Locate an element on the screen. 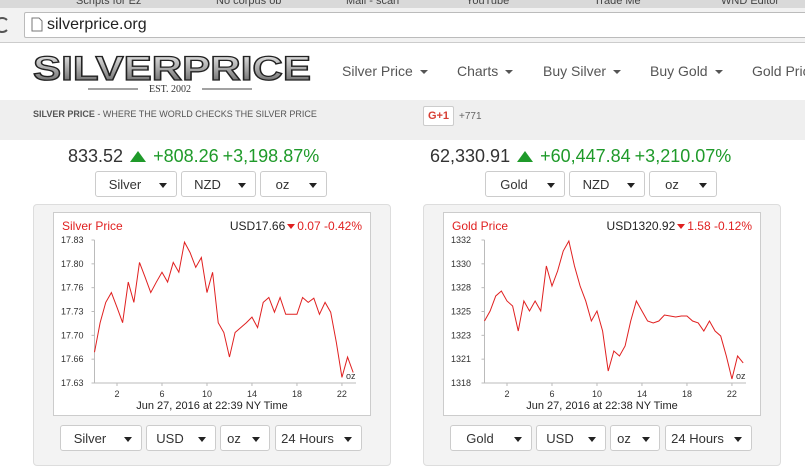 The width and height of the screenshot is (805, 474). nav-label: Gold Price is located at coordinates (778, 71).